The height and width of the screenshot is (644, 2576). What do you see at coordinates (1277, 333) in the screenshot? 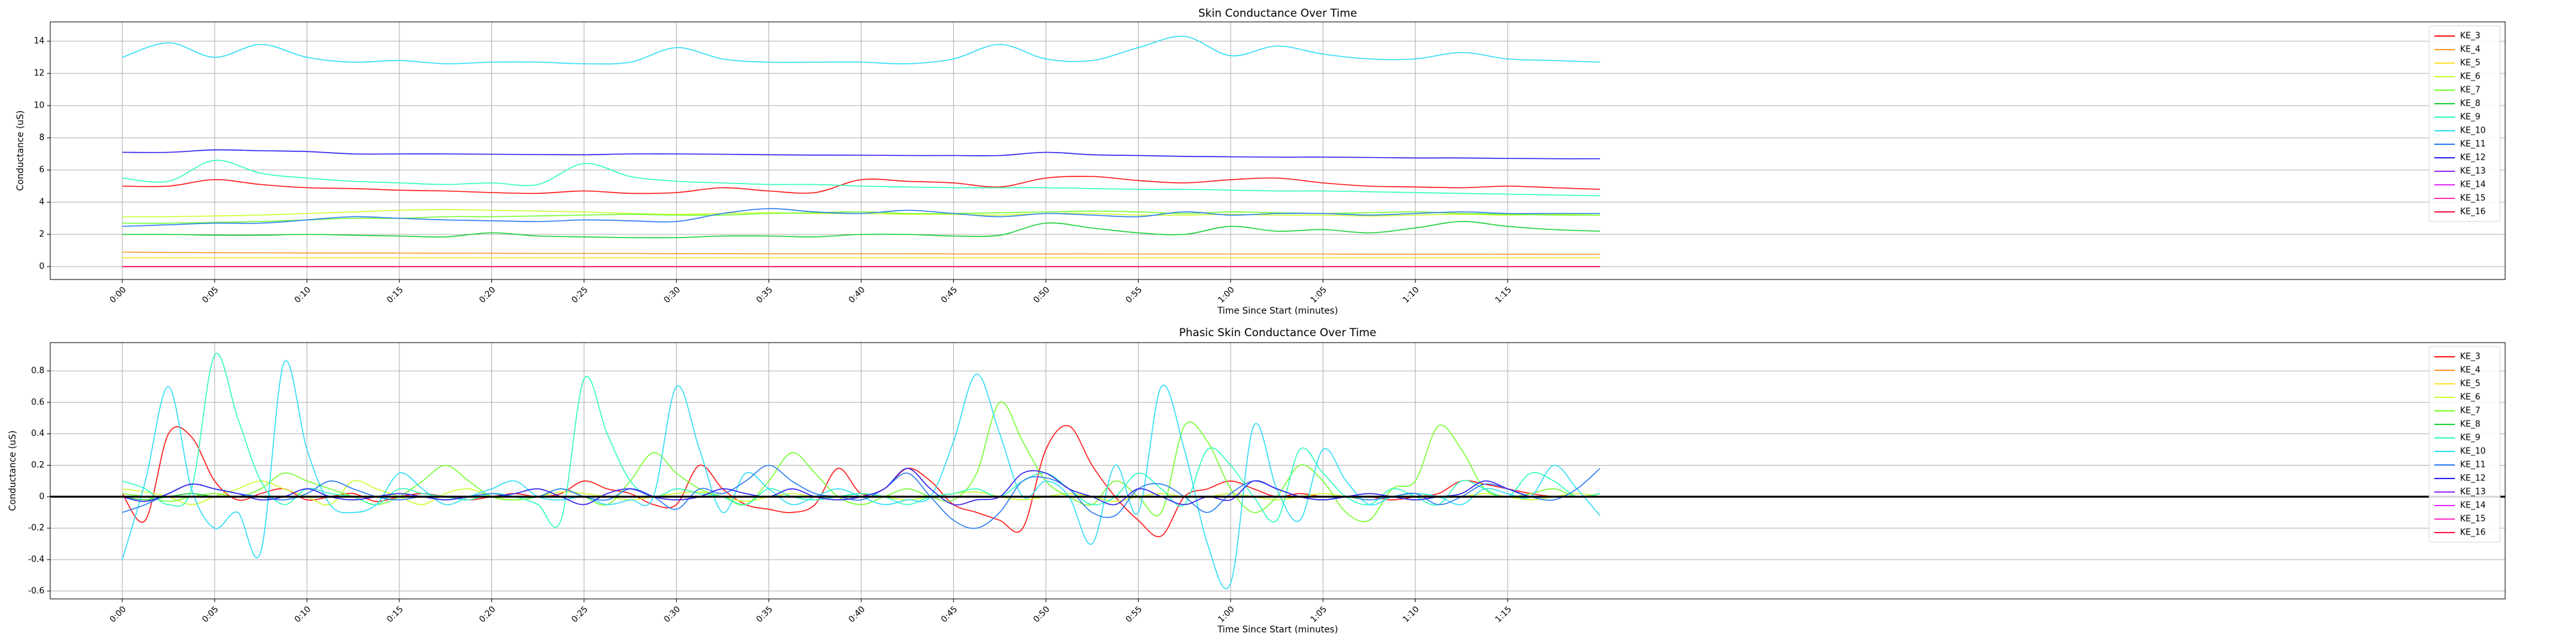
I see `chart-title: Phasic Skin Conductance Over Time` at bounding box center [1277, 333].